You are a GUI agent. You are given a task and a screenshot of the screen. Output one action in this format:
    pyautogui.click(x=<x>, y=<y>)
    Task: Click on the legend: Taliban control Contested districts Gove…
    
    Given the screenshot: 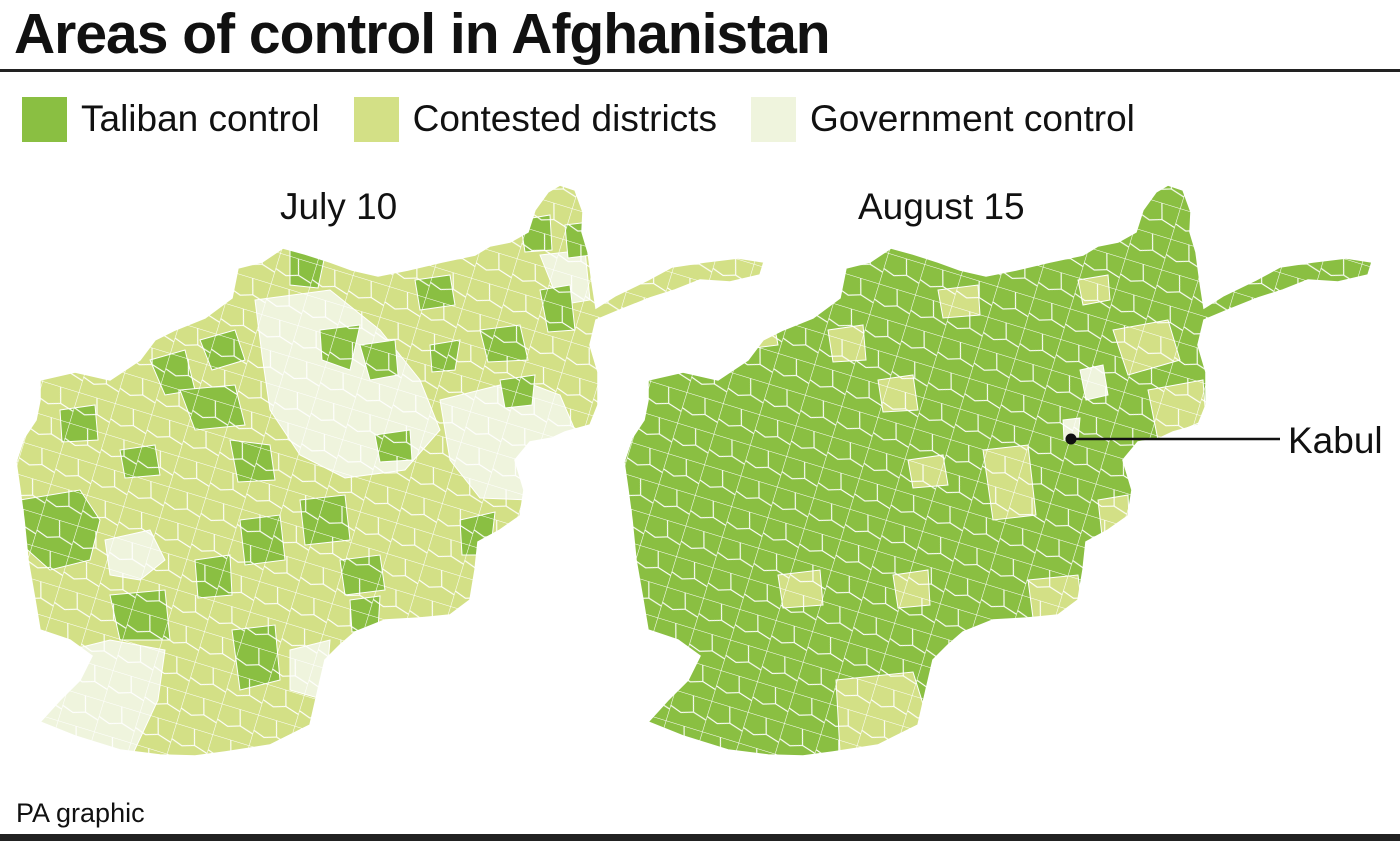 What is the action you would take?
    pyautogui.click(x=595, y=119)
    